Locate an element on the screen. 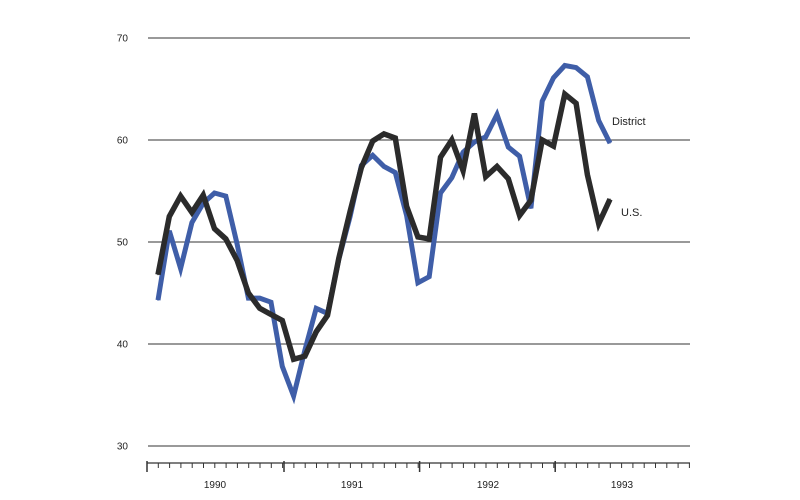  y-tick-label: 50 is located at coordinates (123, 243).